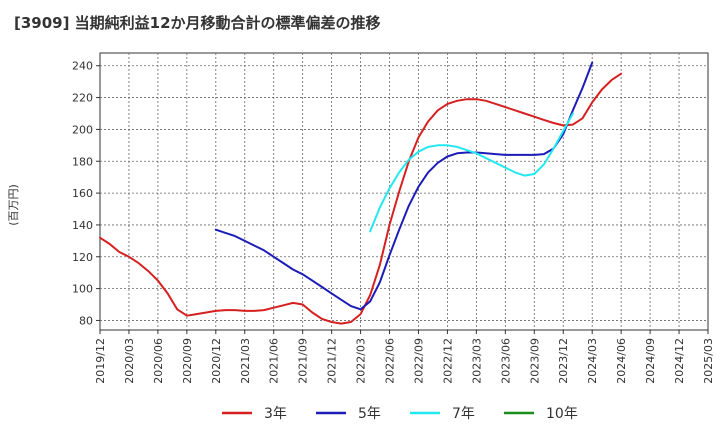 This screenshot has width=720, height=440. What do you see at coordinates (82, 289) in the screenshot?
I see `y-tick-label: 100` at bounding box center [82, 289].